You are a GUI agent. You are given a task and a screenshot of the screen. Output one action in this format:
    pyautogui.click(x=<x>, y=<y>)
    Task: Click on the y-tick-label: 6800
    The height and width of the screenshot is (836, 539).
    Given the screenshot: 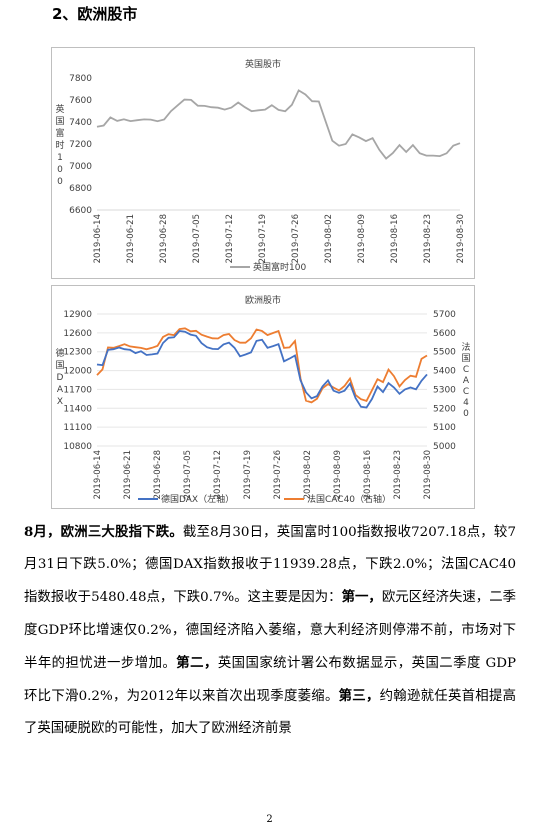 What is the action you would take?
    pyautogui.click(x=80, y=189)
    